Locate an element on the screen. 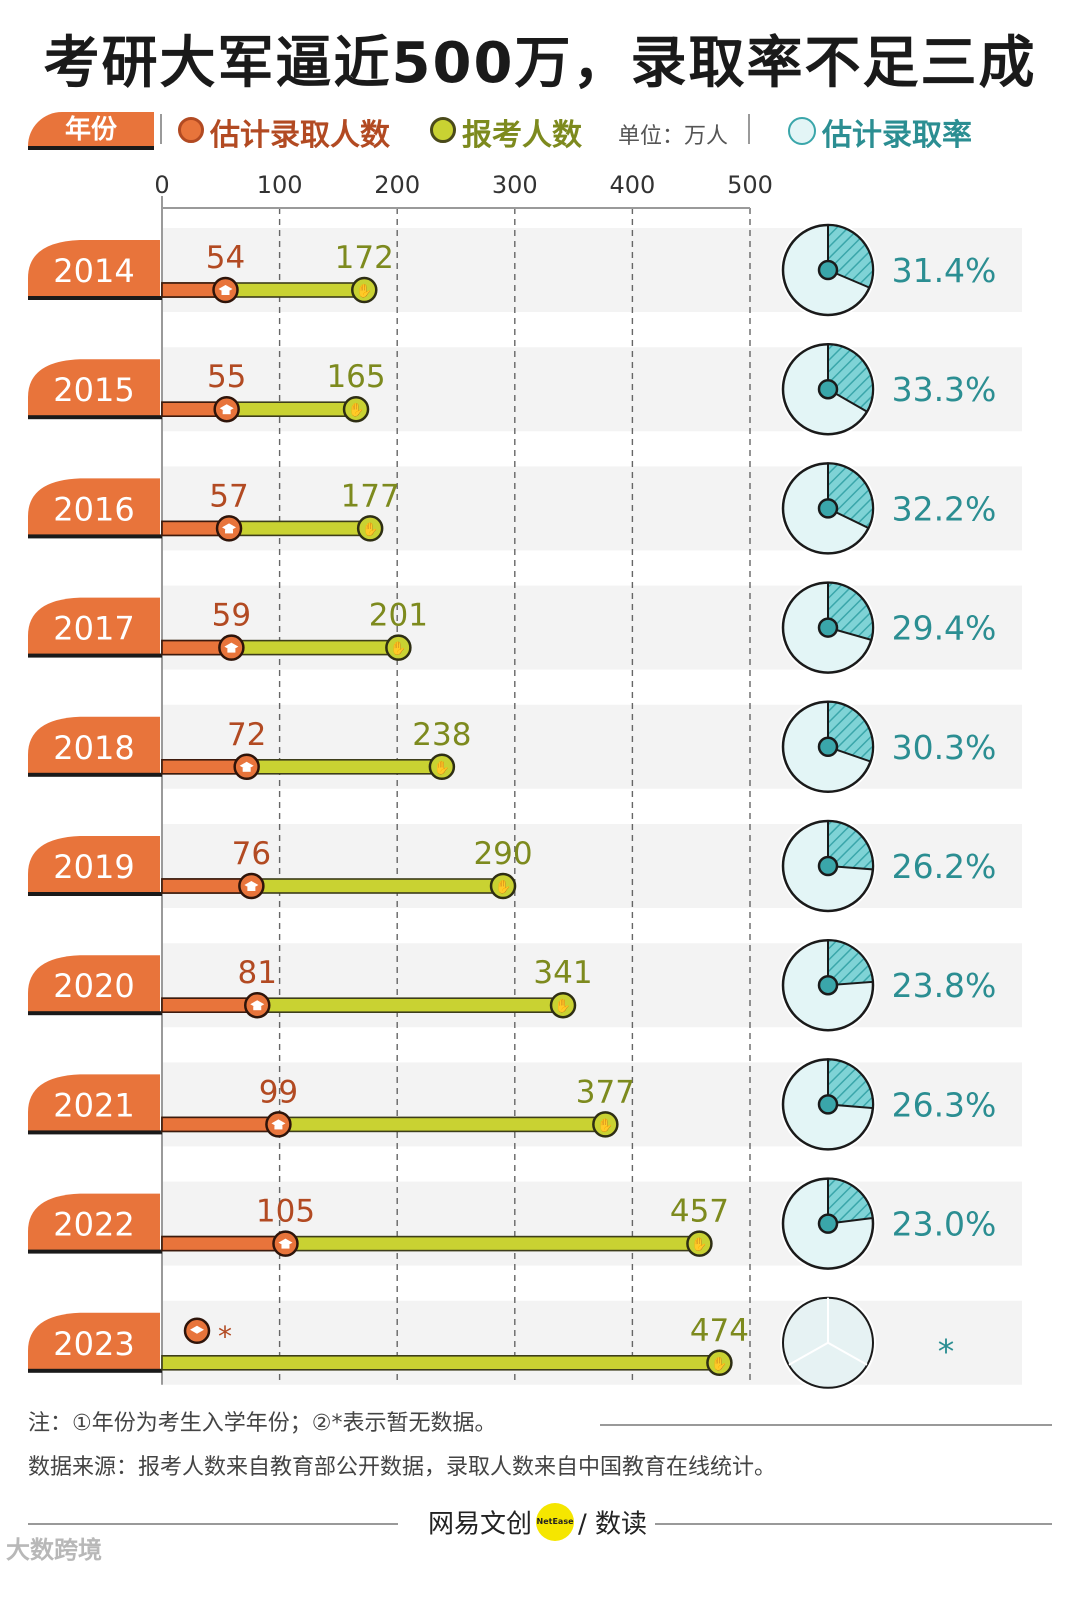  legend-rate-label: 估计录取率 is located at coordinates (897, 135).